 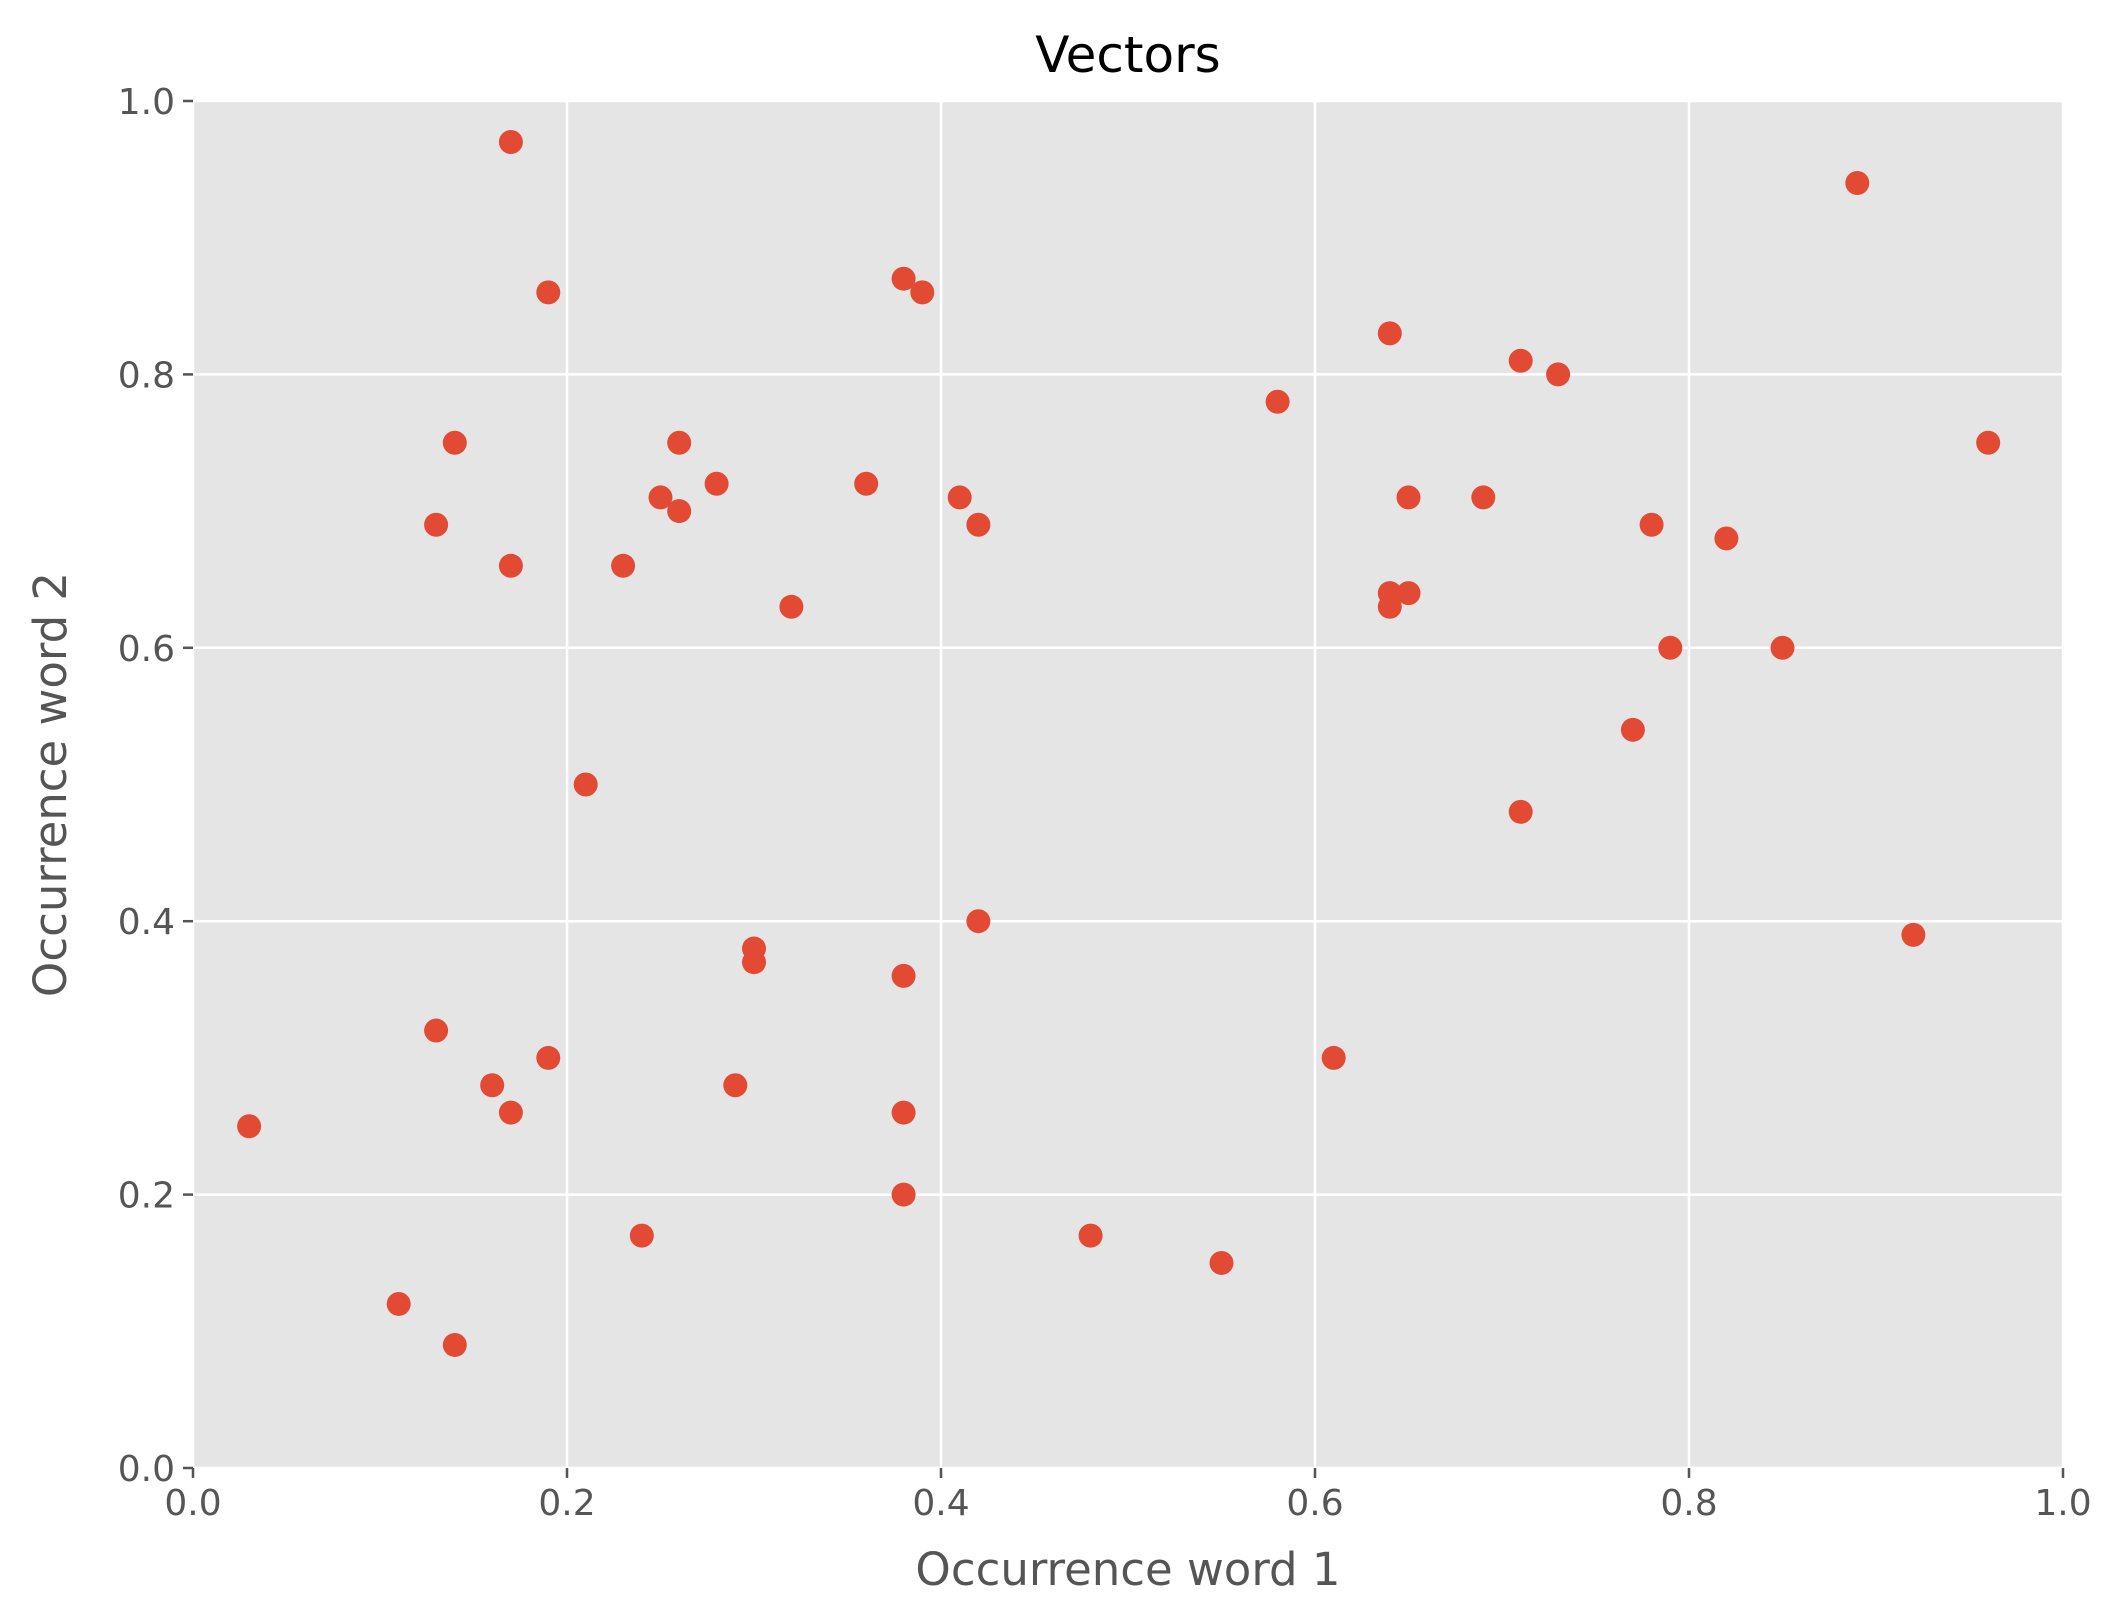 What do you see at coordinates (146, 375) in the screenshot?
I see `y-tick-label: 0.8` at bounding box center [146, 375].